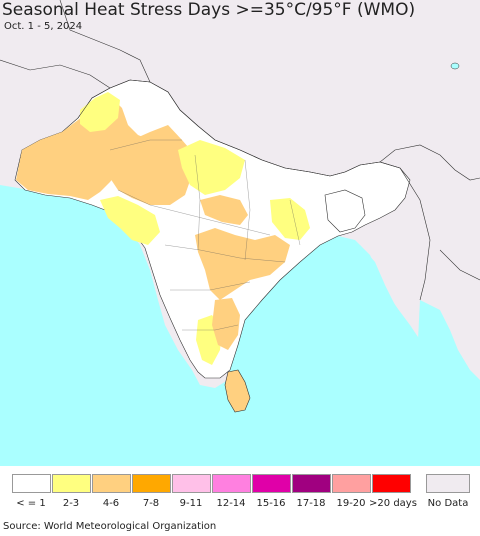 This screenshot has width=480, height=536. I want to click on sri-lanka, so click(237, 391).